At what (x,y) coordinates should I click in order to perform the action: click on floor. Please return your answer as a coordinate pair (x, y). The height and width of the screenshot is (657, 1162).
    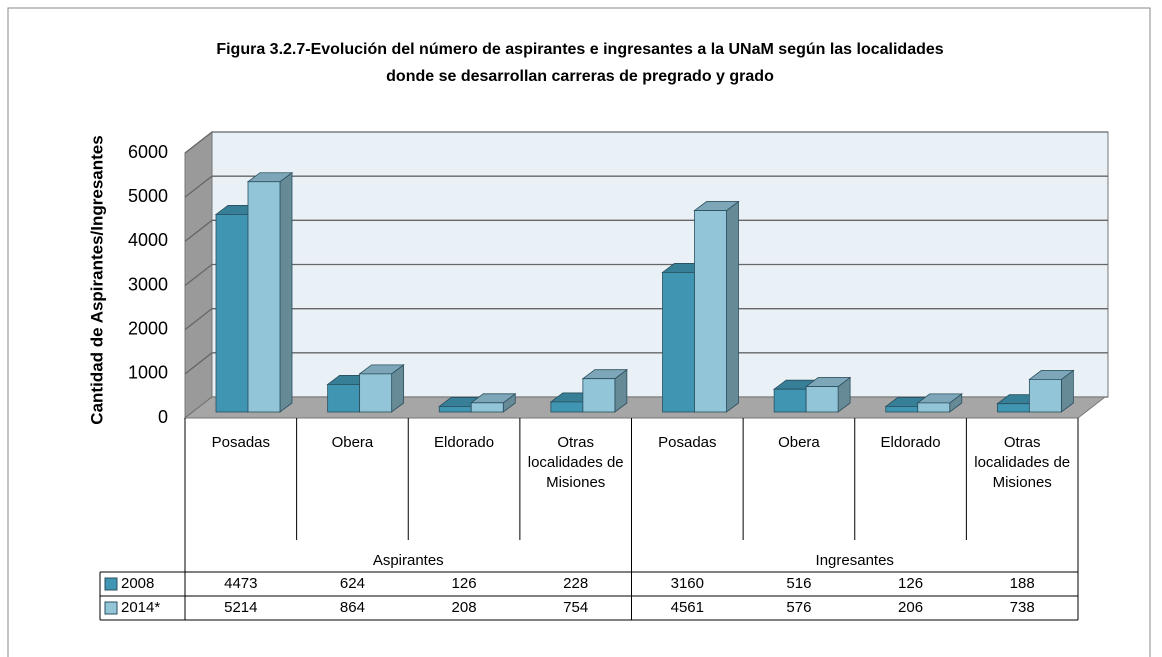
    Looking at the image, I should click on (645, 407).